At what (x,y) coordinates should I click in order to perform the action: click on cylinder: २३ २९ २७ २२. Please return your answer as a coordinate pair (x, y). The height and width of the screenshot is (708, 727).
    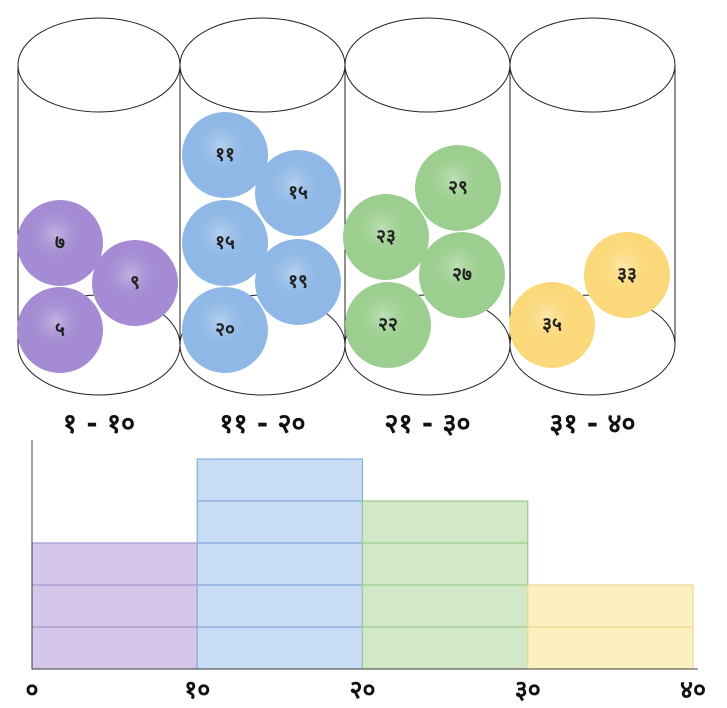
    Looking at the image, I should click on (427, 206).